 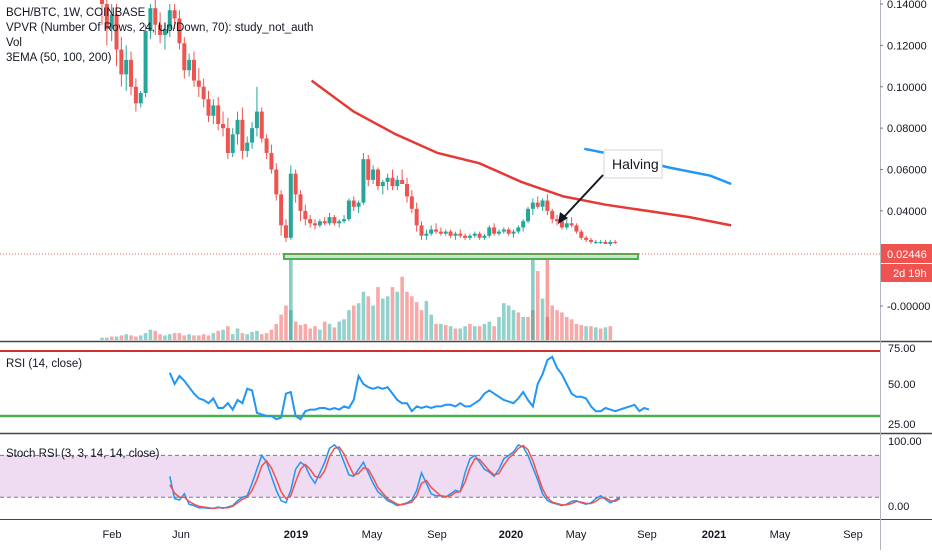 I want to click on legend-ema: 3EMA (50, 100, 200), so click(x=59, y=58).